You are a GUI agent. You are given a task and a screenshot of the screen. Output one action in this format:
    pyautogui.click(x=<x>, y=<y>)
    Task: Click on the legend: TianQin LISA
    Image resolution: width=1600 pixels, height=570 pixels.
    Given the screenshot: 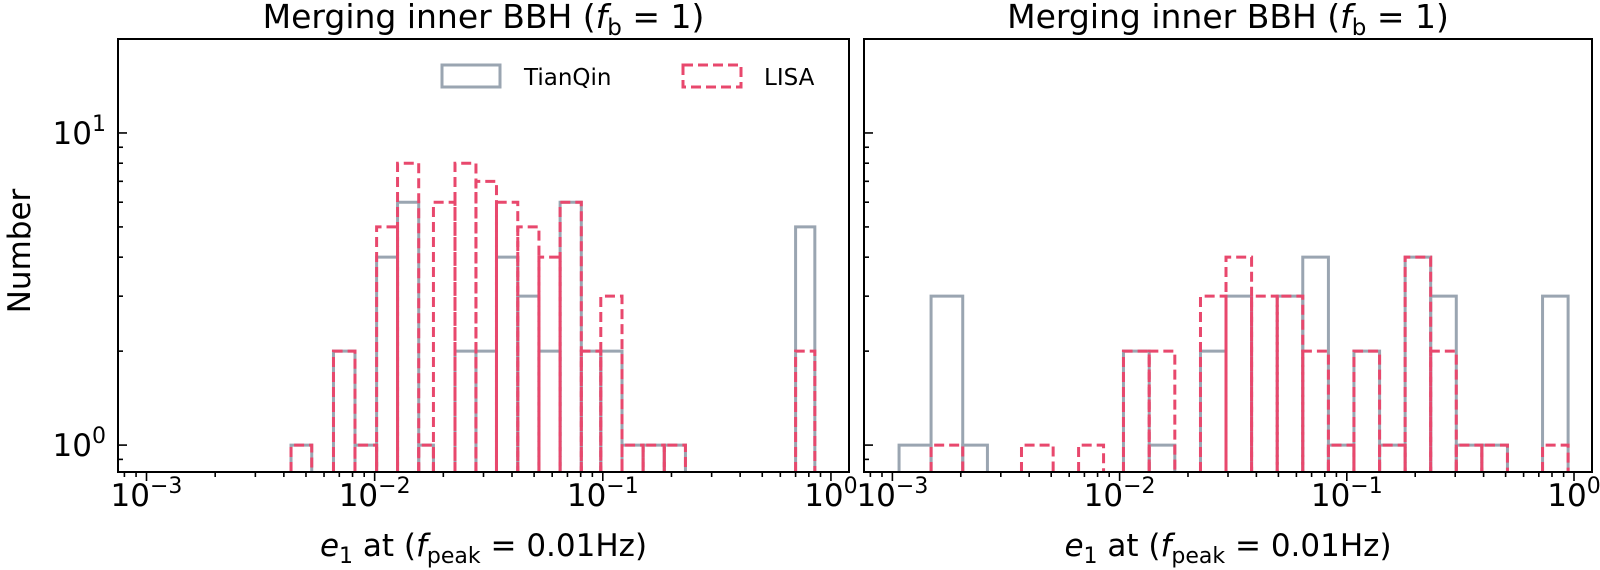 What is the action you would take?
    pyautogui.click(x=627, y=77)
    